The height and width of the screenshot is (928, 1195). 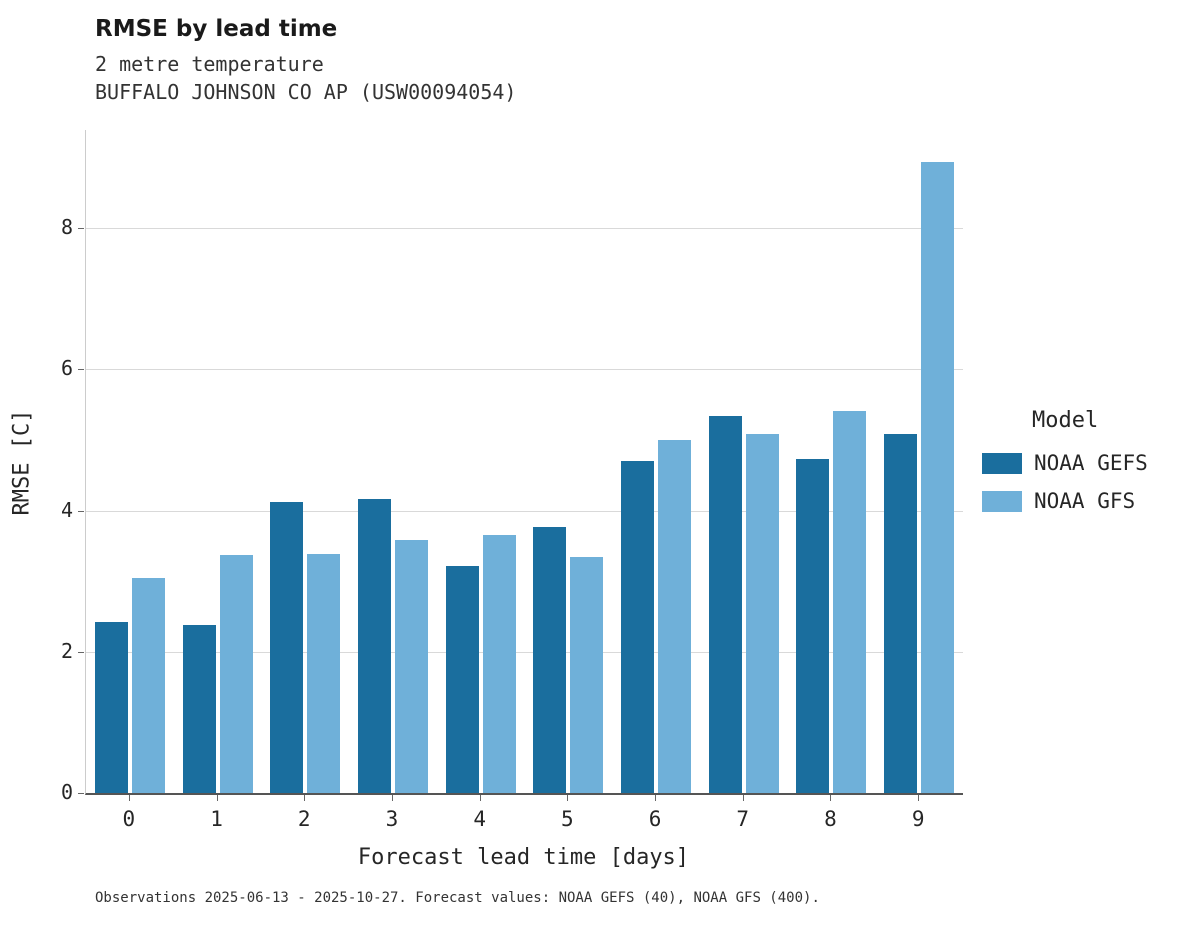 What do you see at coordinates (66, 227) in the screenshot?
I see `y-tick-label: 8` at bounding box center [66, 227].